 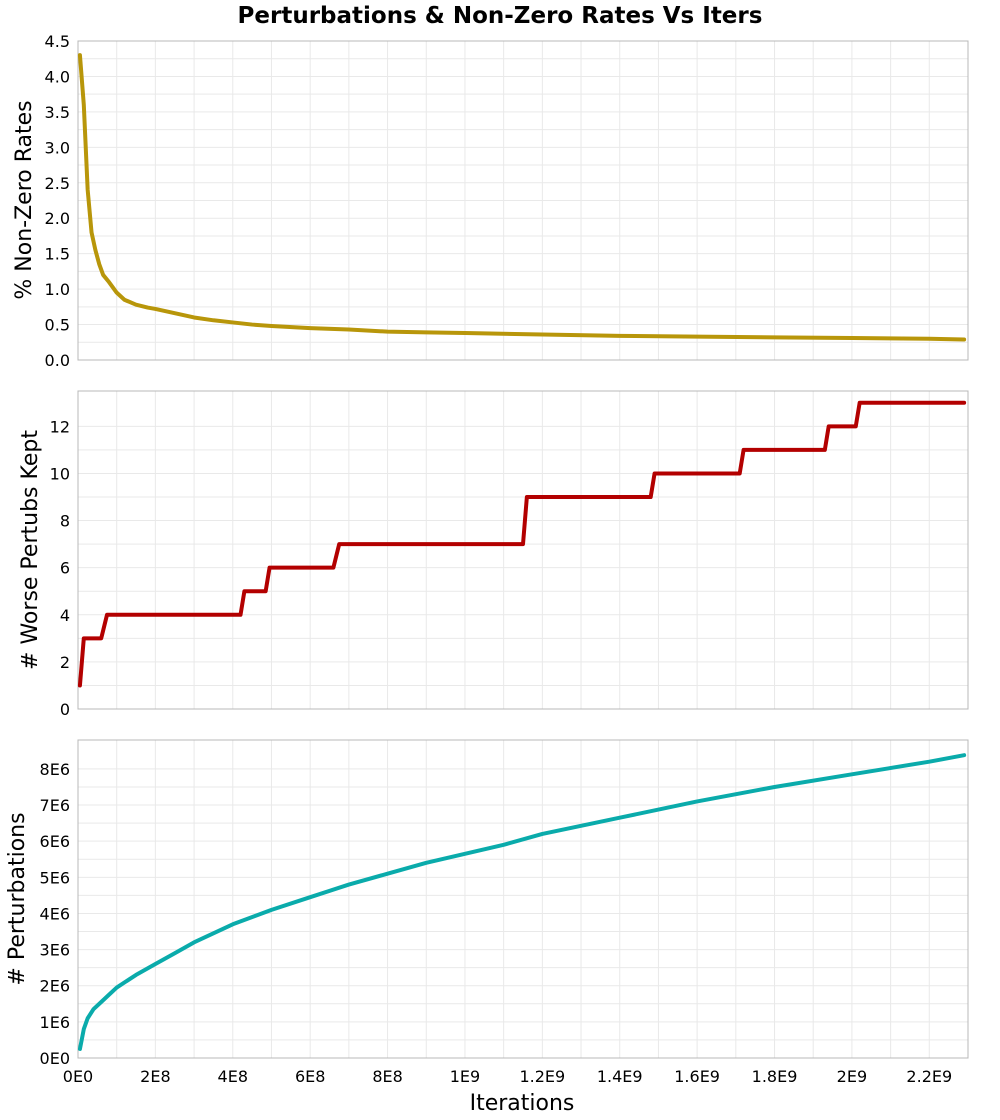 What do you see at coordinates (775, 1076) in the screenshot?
I see `x-tick-label: 1.8E9` at bounding box center [775, 1076].